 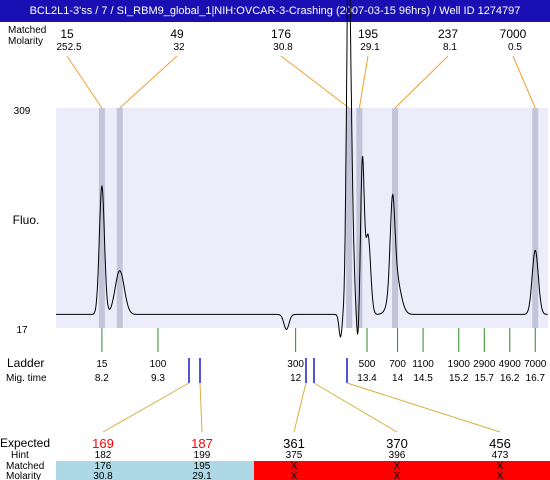 I want to click on top-peak-size: 7000, so click(x=513, y=34).